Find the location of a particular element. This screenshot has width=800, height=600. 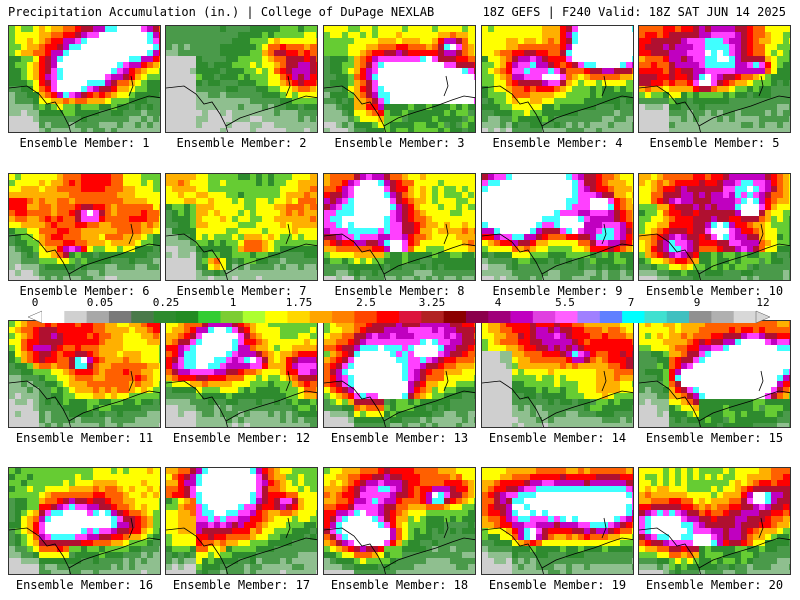

ensemble-member-label: Ensemble Member: 1 is located at coordinates (84, 143).